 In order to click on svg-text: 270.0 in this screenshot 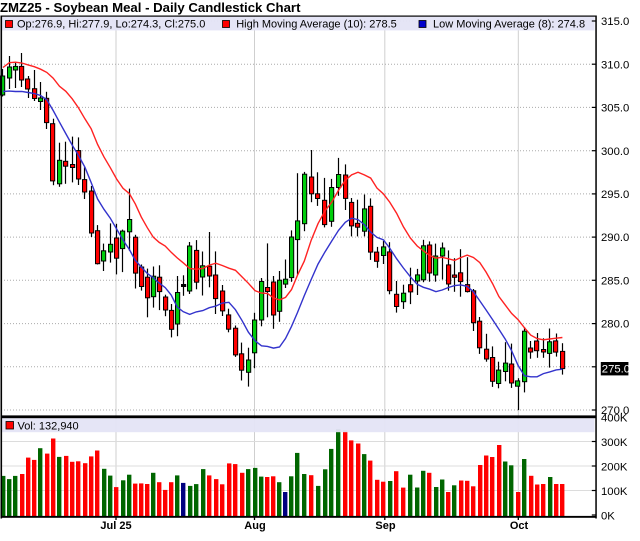, I will do `click(615, 411)`.